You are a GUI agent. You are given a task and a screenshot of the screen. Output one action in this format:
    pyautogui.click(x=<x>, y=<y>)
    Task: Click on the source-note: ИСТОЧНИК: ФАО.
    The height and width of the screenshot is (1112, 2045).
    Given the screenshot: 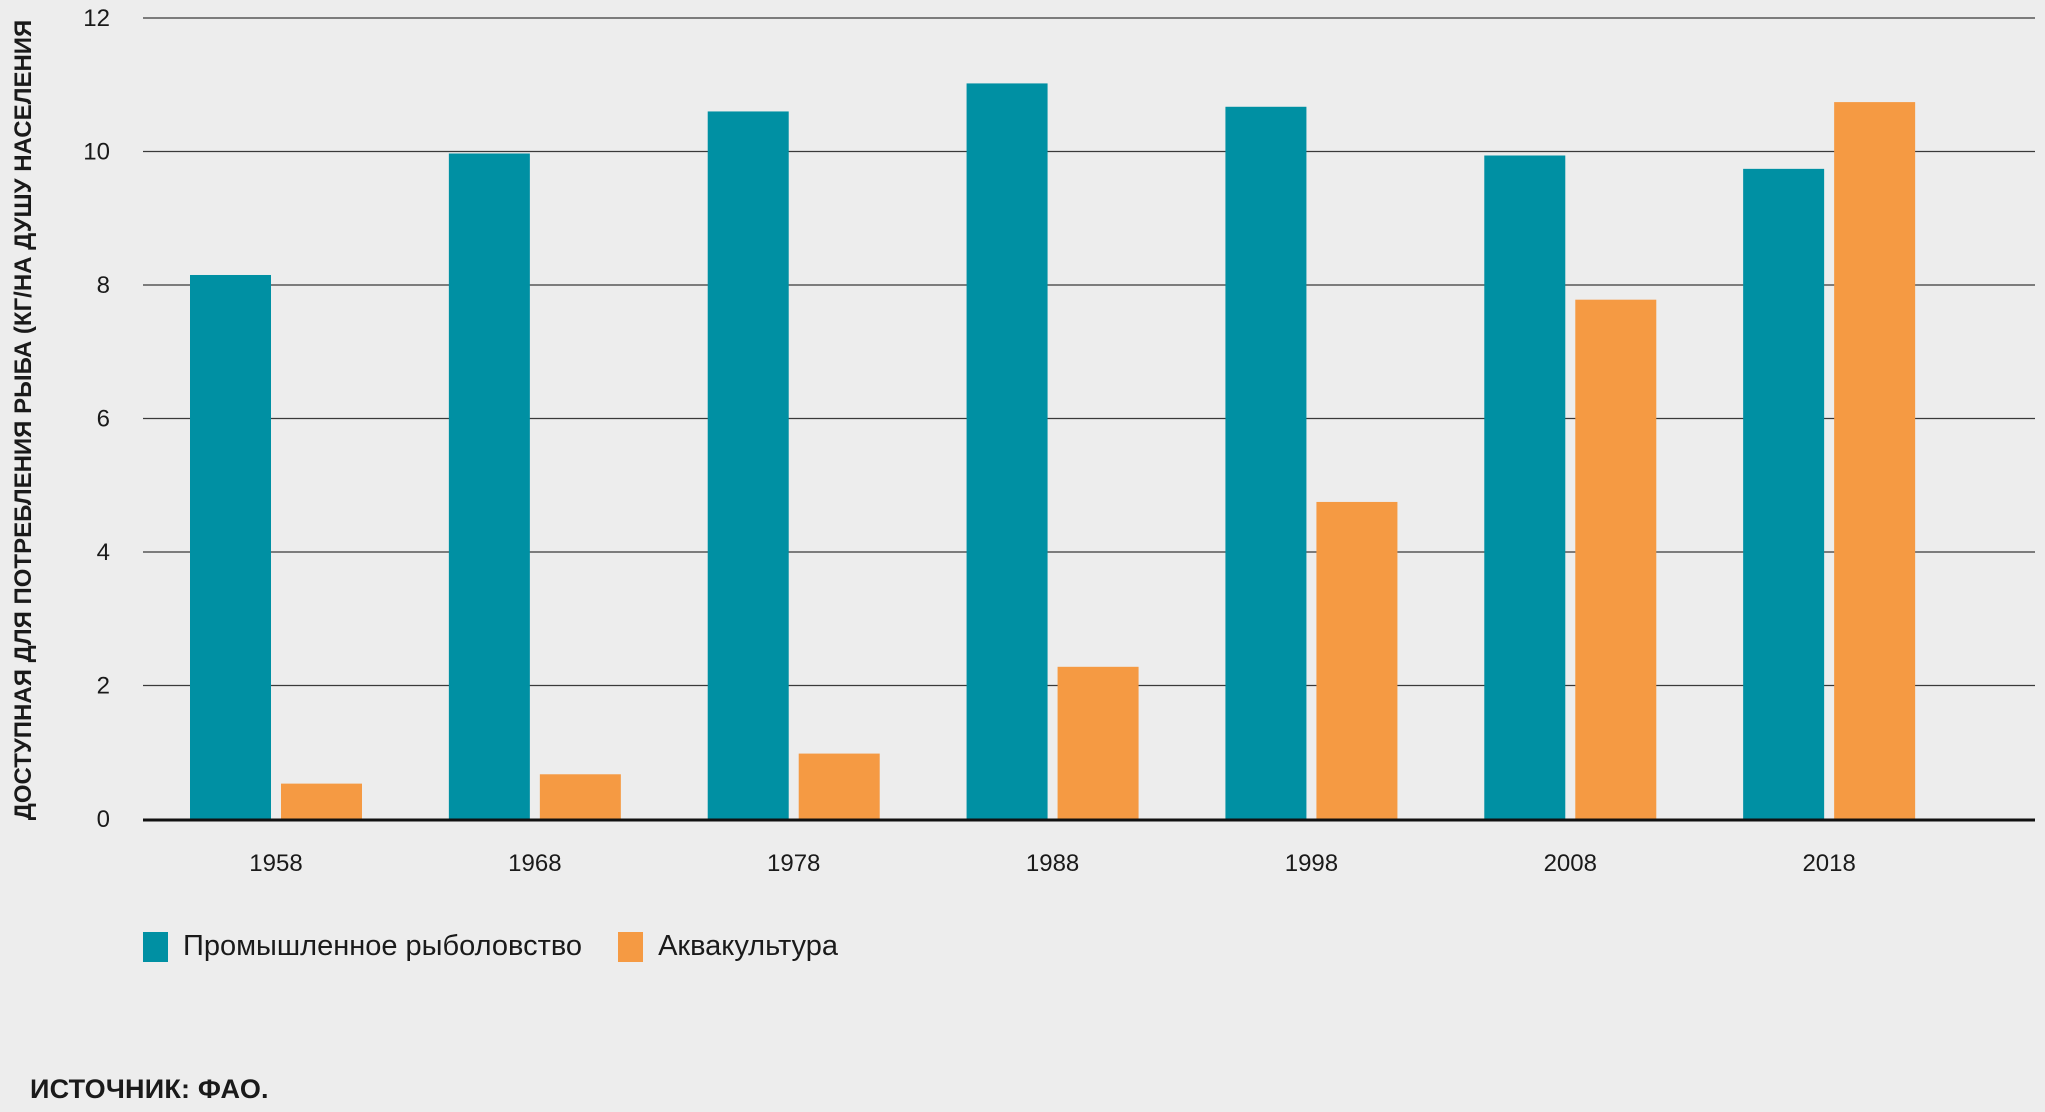 What is the action you would take?
    pyautogui.click(x=149, y=1089)
    